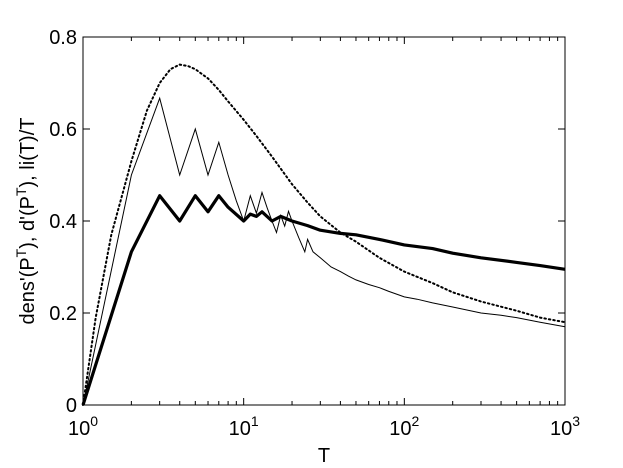  I want to click on y-axis-label-sup1: T, so click(21, 252).